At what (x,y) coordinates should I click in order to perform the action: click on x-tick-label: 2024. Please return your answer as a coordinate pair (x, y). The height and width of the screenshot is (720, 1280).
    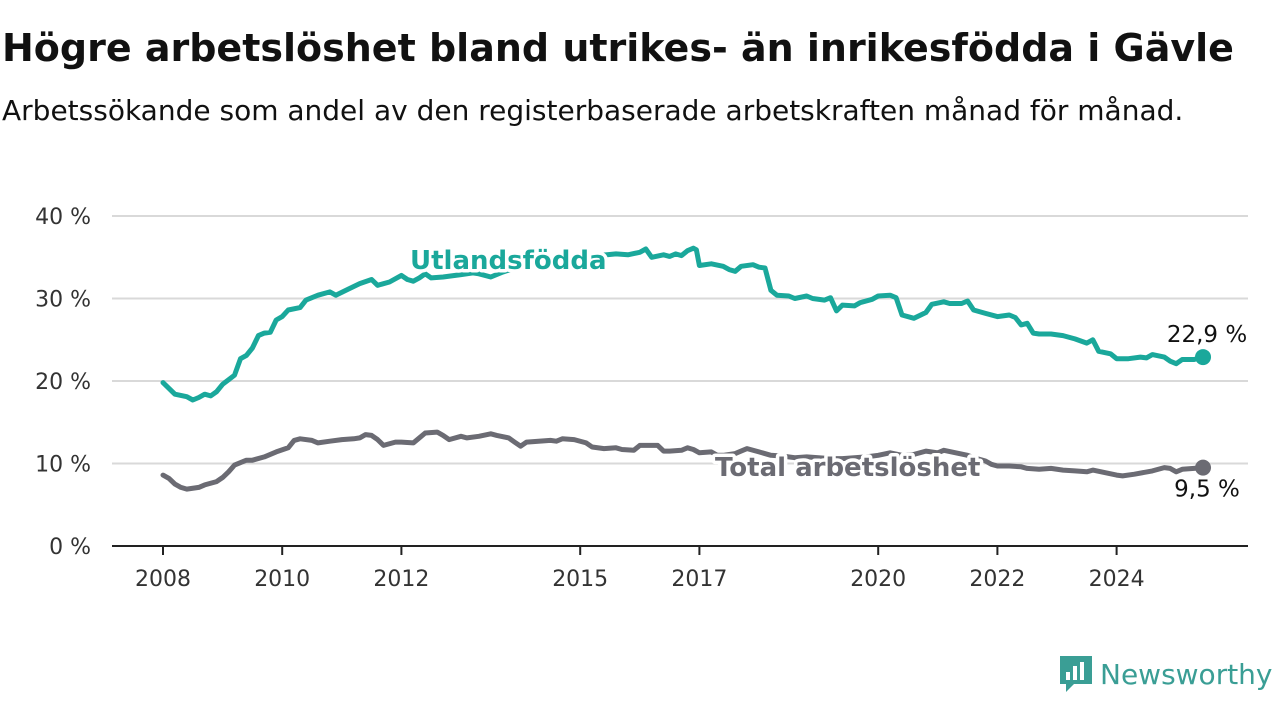
    Looking at the image, I should click on (1117, 579).